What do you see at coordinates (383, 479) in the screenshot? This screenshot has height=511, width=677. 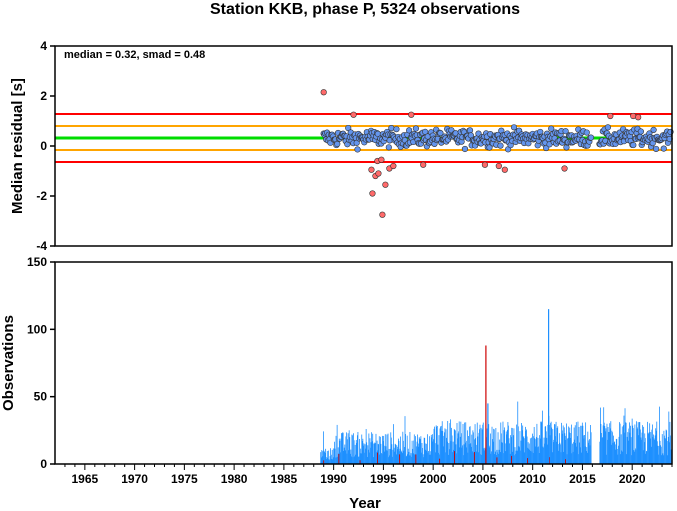 I see `x-tick-label: 1995` at bounding box center [383, 479].